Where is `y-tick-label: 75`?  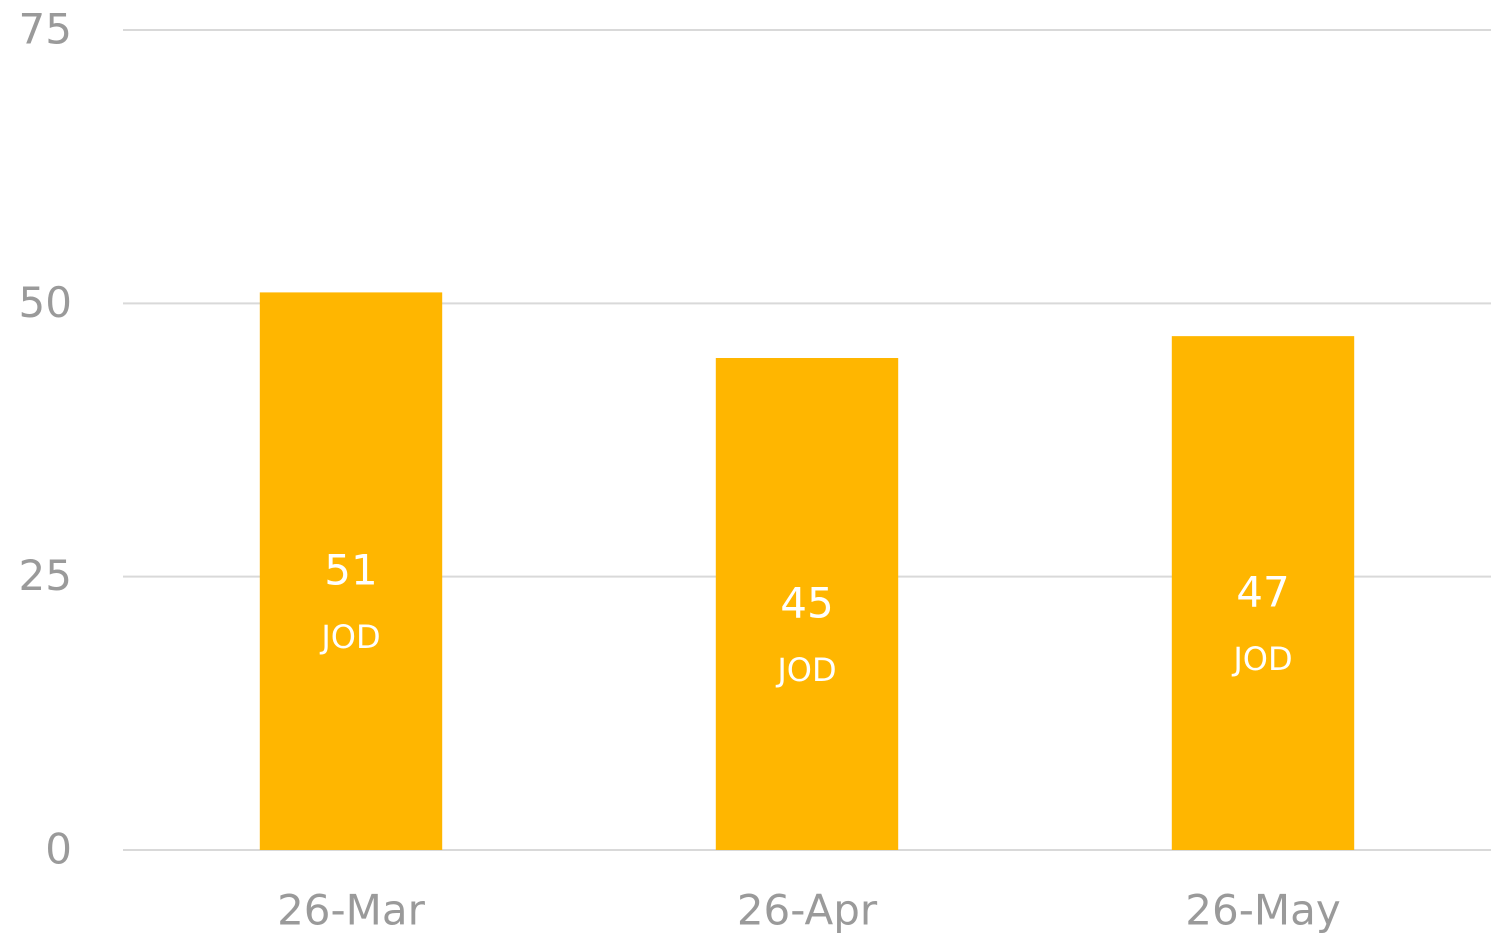
y-tick-label: 75 is located at coordinates (45, 29).